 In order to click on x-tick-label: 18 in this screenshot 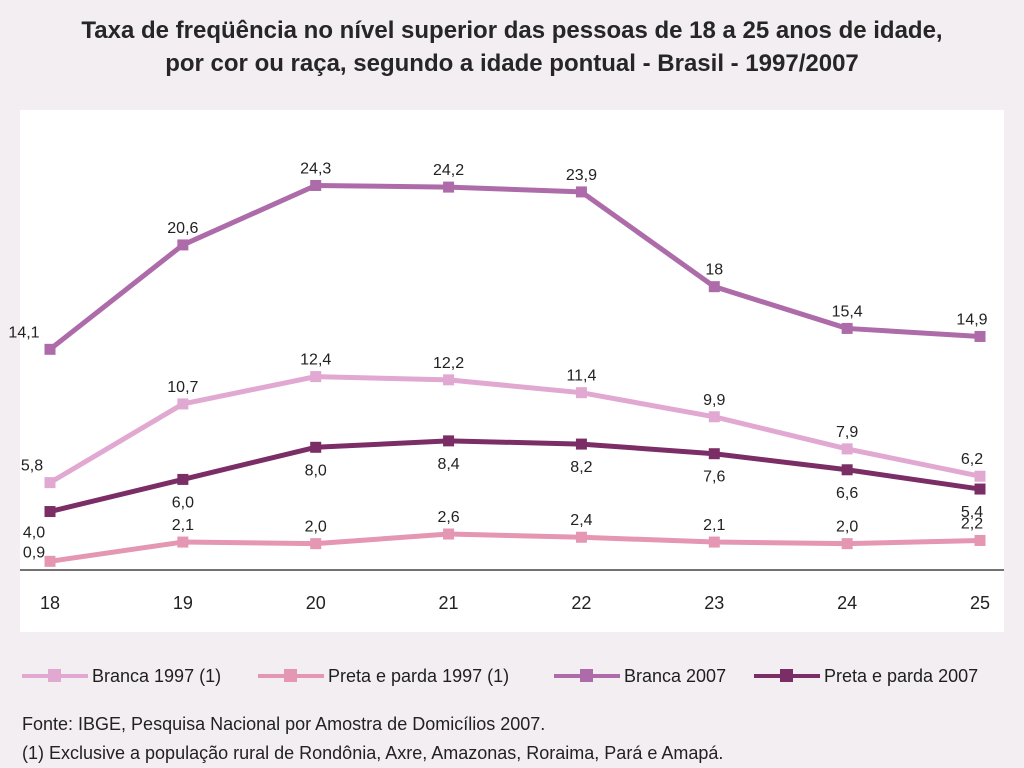, I will do `click(50, 603)`.